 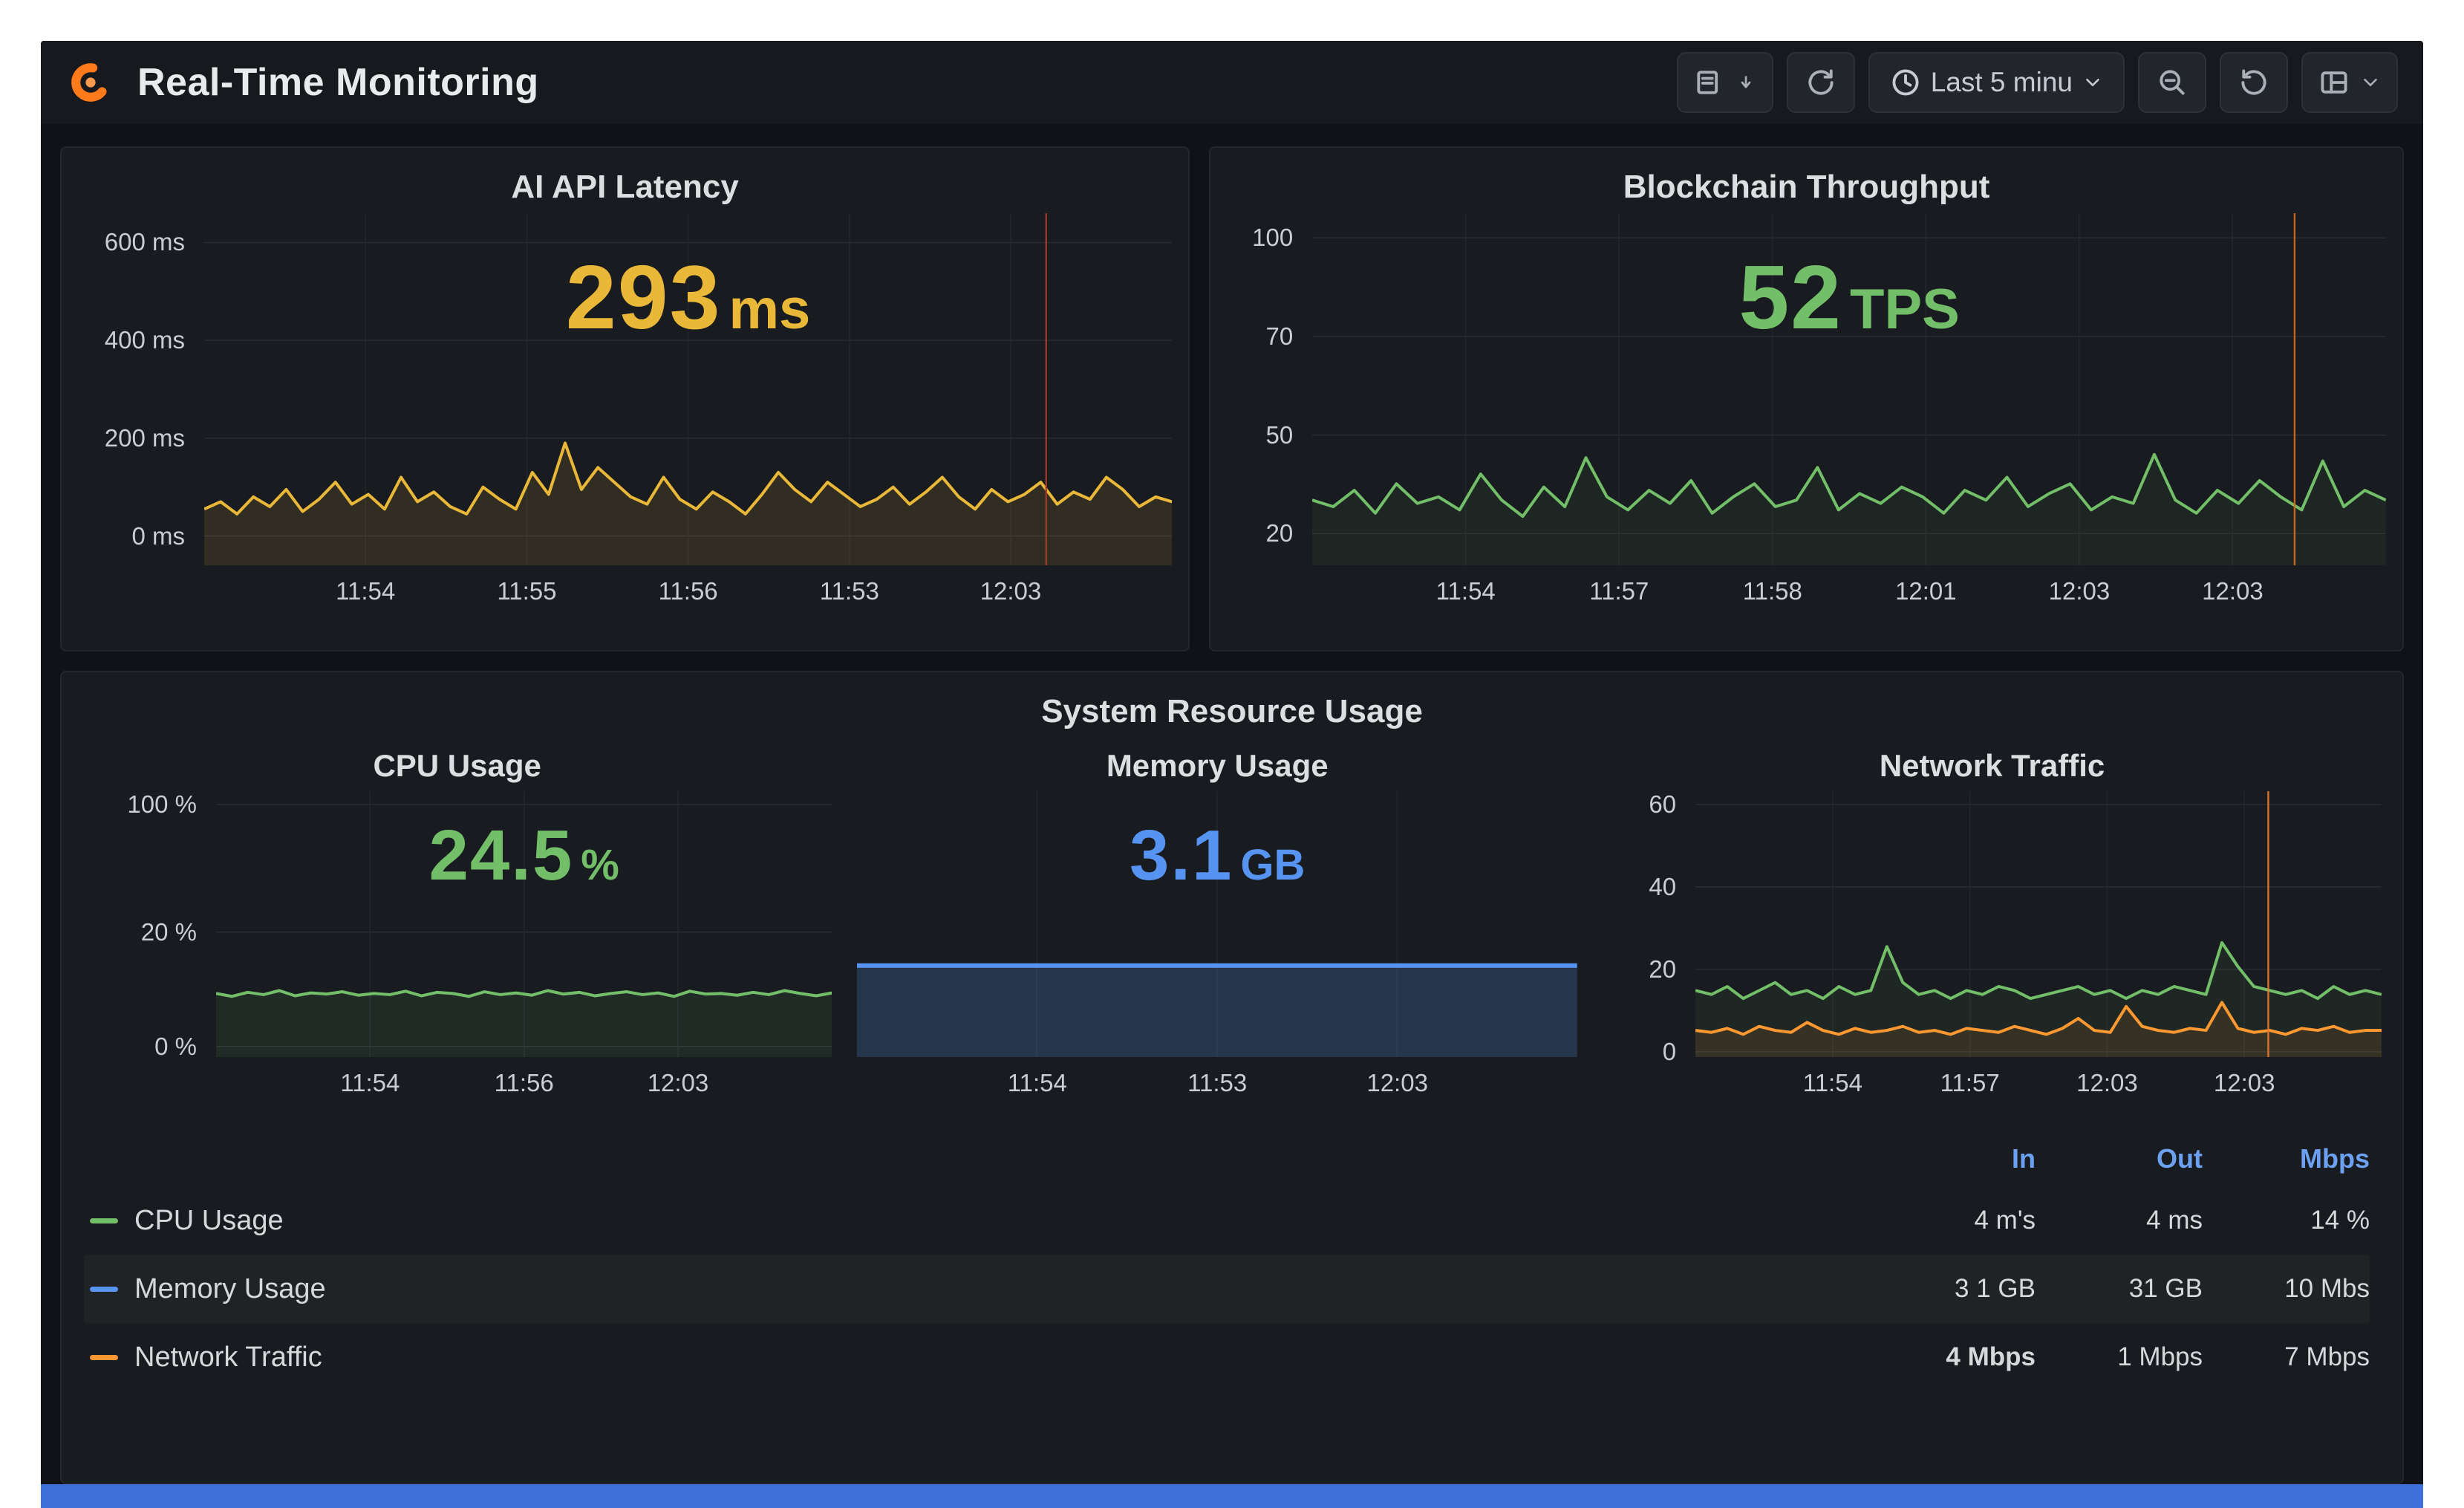 I want to click on legend-col-mbps: Mbps, so click(x=2335, y=1159).